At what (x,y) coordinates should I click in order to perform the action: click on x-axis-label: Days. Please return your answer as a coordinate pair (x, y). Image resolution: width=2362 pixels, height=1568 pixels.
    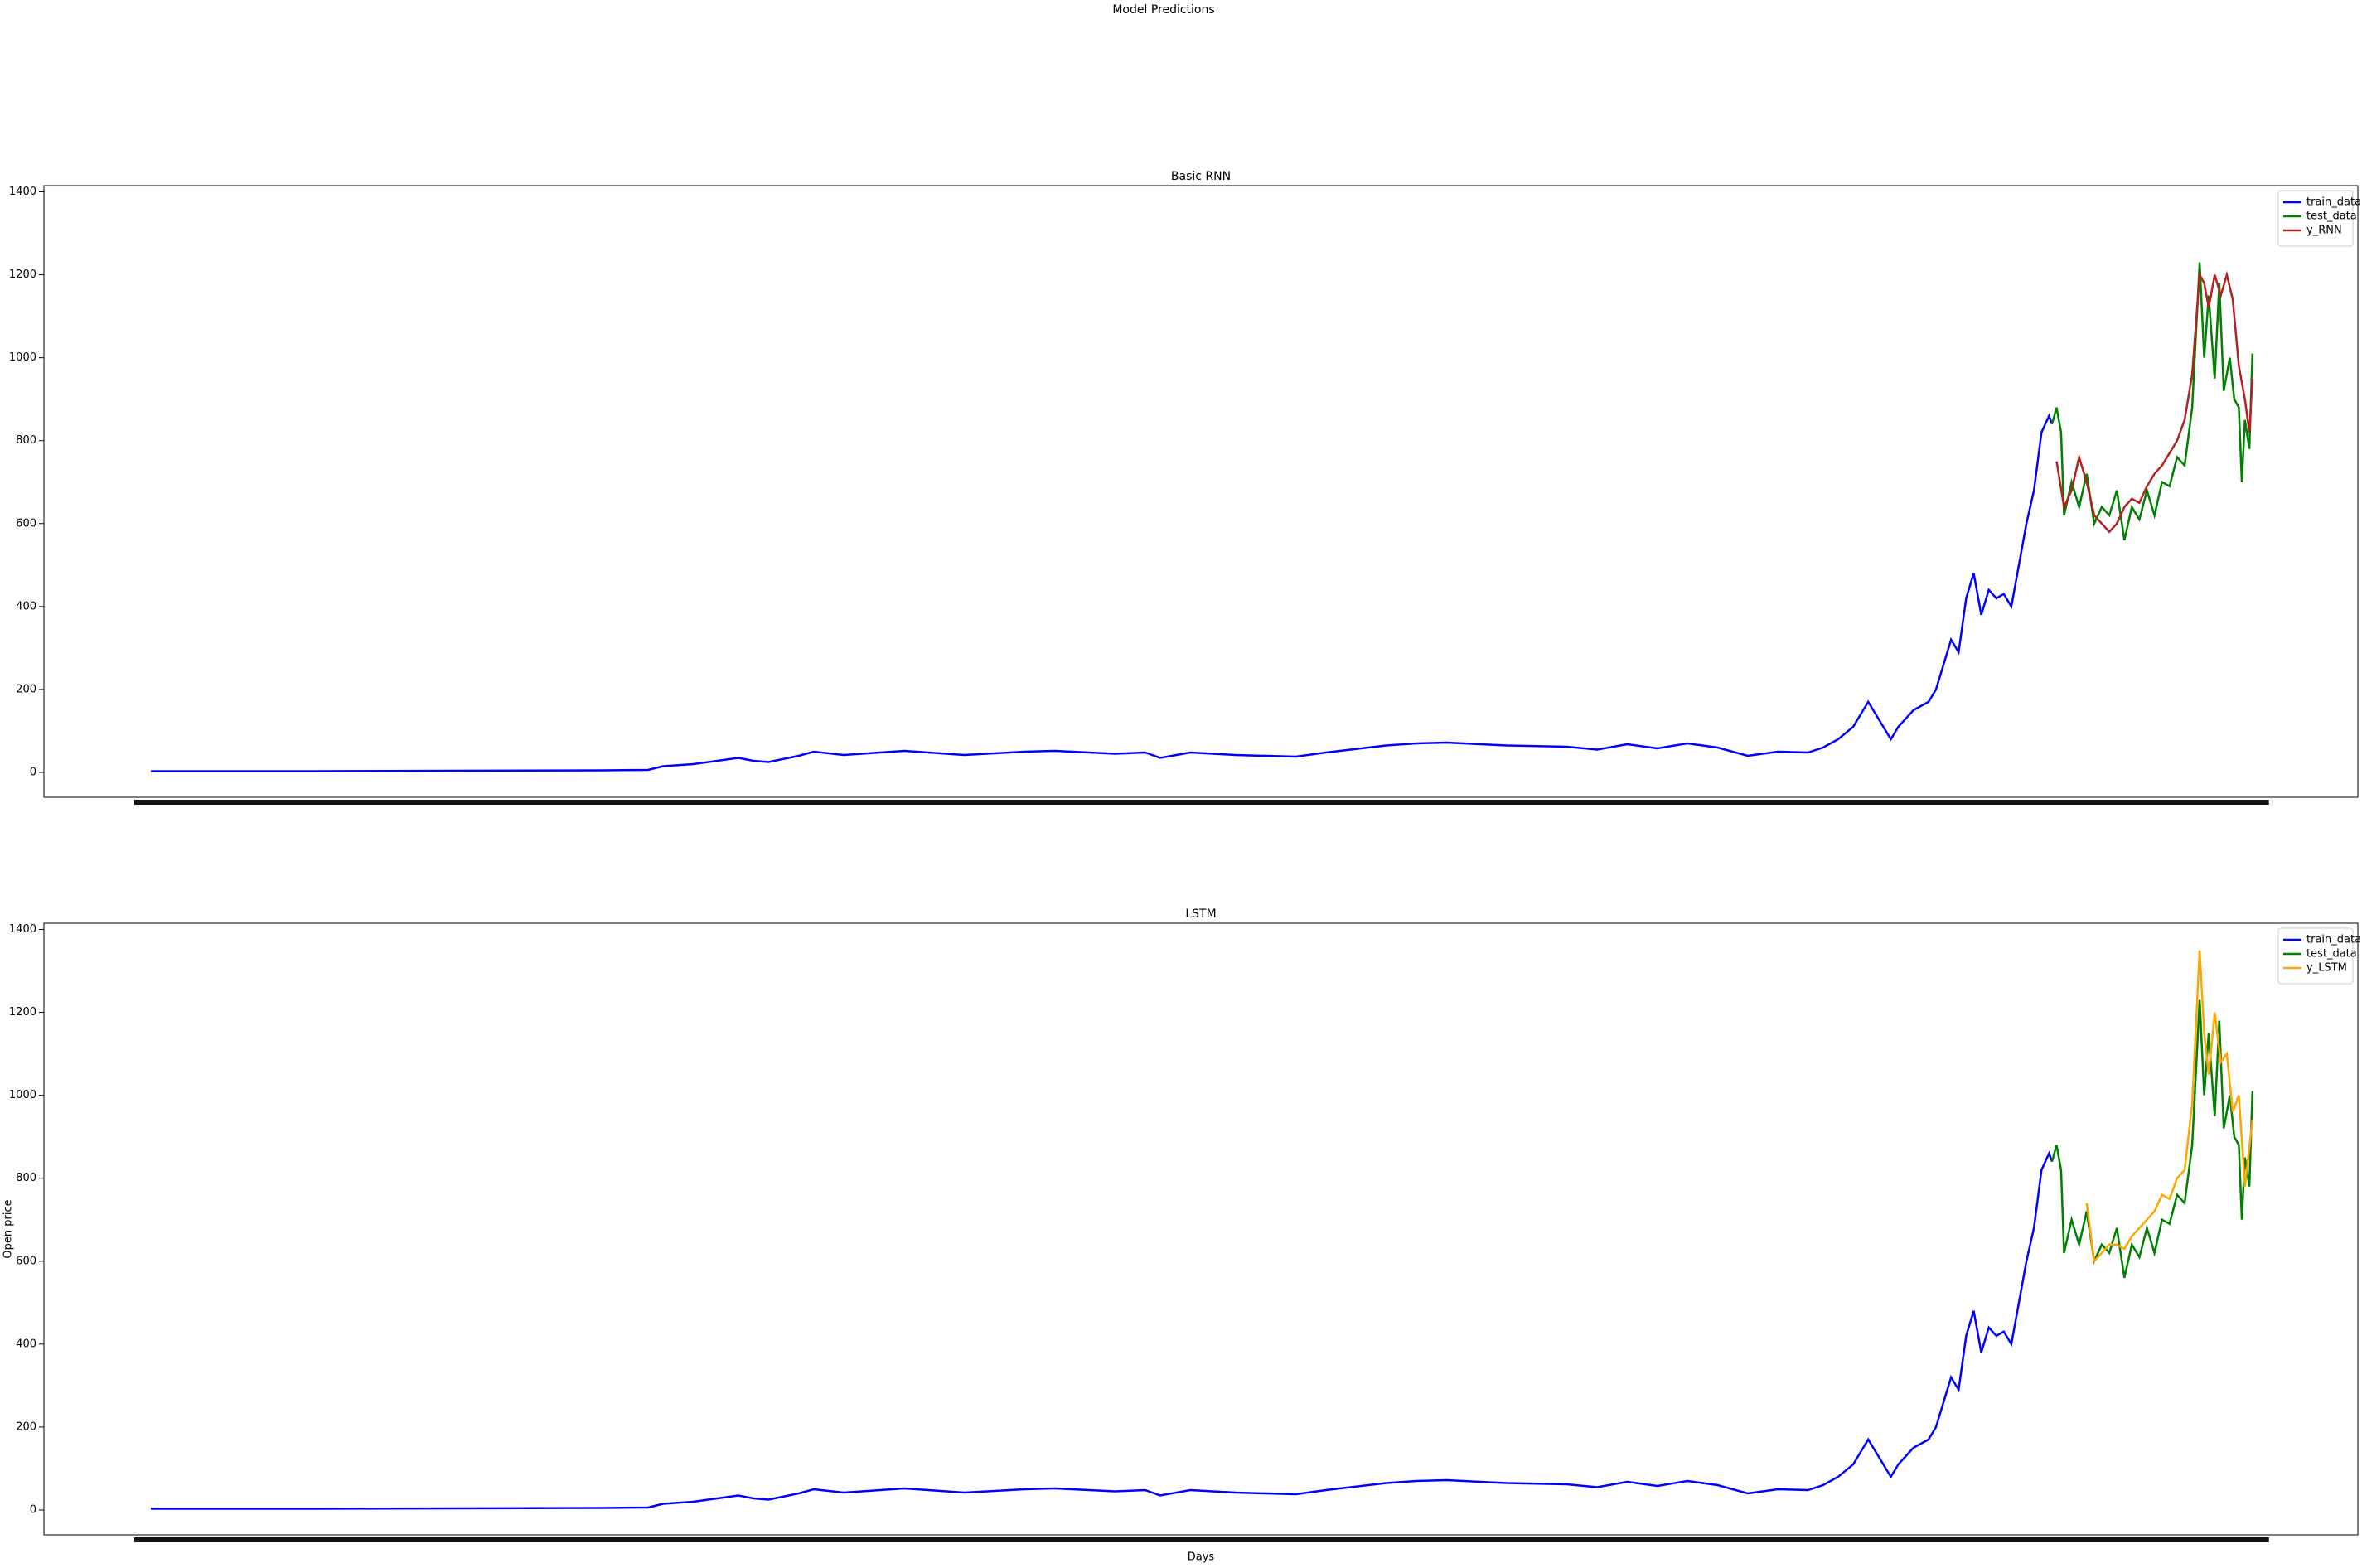
    Looking at the image, I should click on (1201, 1557).